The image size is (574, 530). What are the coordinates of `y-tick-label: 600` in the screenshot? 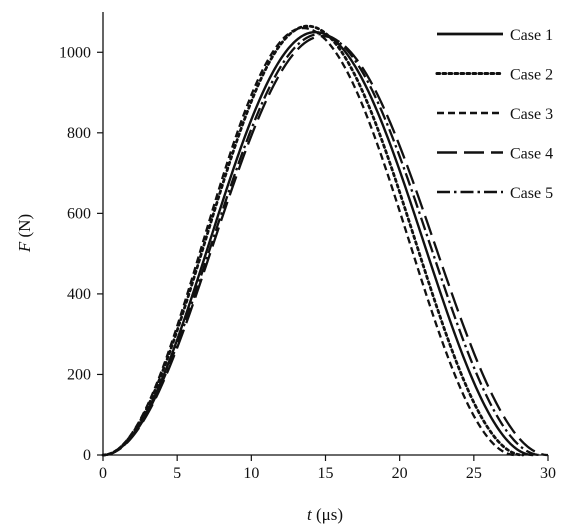 It's located at (79, 213).